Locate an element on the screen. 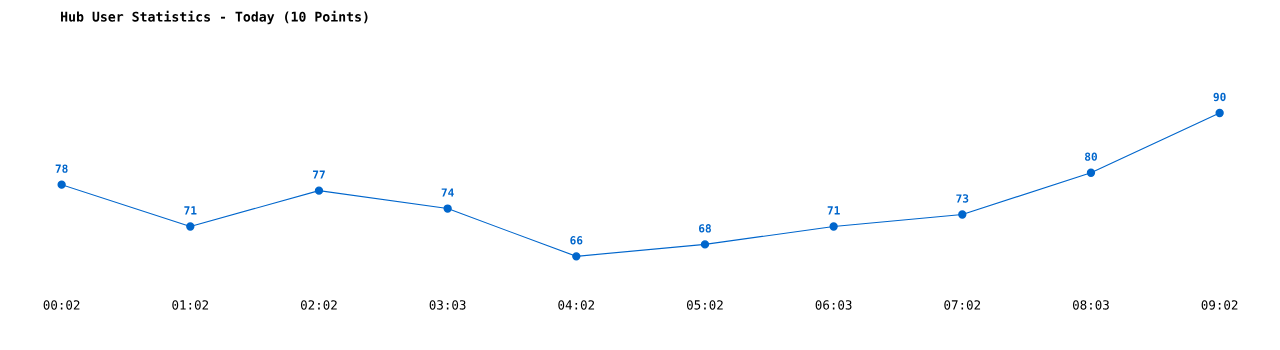  data-label: 68 is located at coordinates (704, 228).